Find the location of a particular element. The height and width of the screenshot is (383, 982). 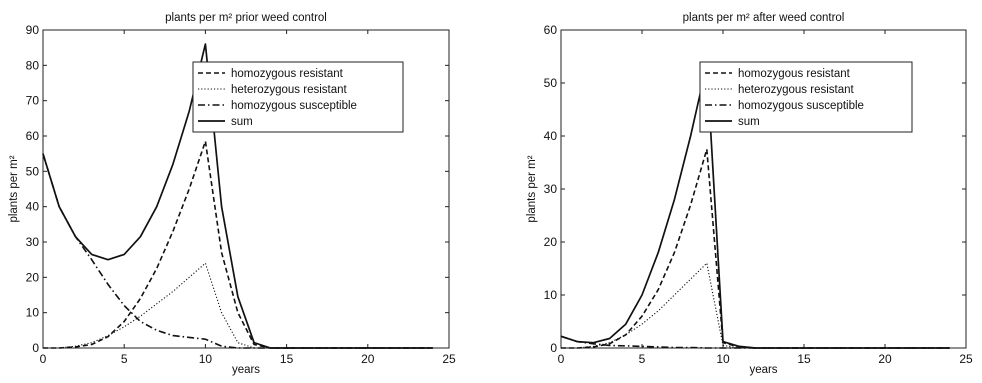

chart-title: plants per m² after weed control is located at coordinates (764, 18).